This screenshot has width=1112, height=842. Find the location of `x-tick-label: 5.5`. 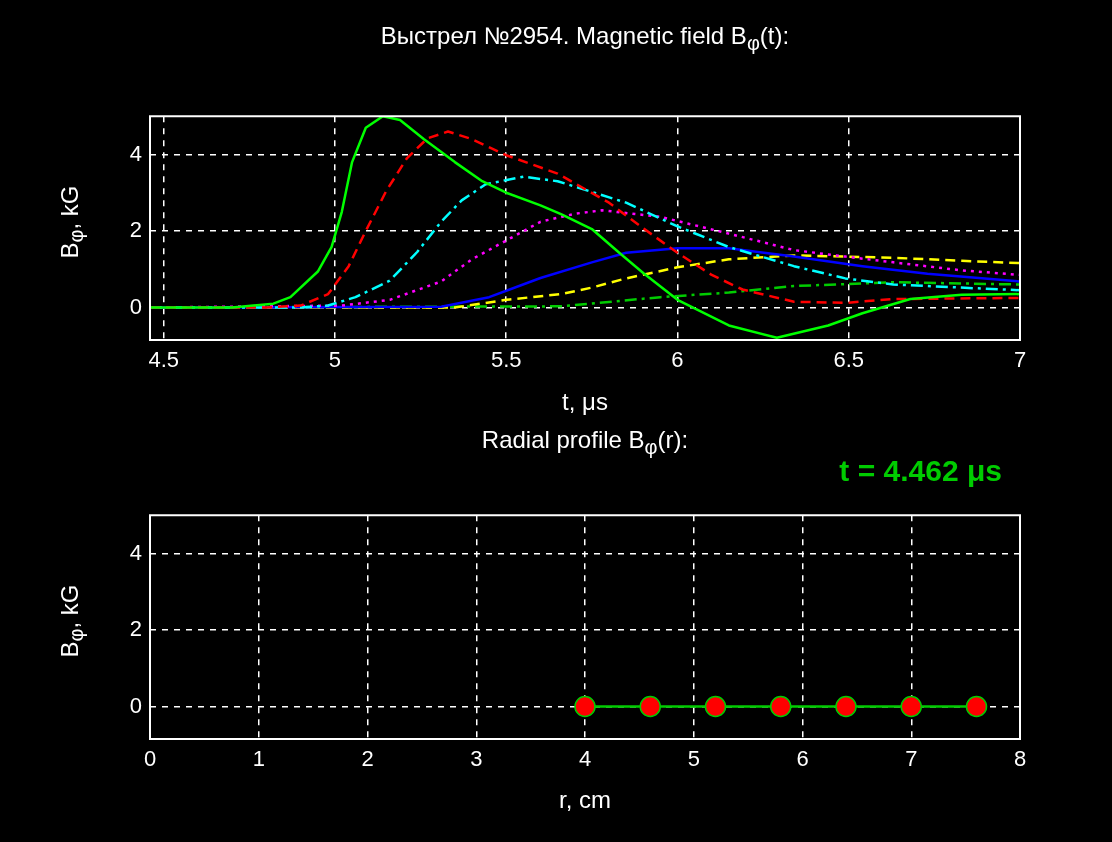

x-tick-label: 5.5 is located at coordinates (506, 360).